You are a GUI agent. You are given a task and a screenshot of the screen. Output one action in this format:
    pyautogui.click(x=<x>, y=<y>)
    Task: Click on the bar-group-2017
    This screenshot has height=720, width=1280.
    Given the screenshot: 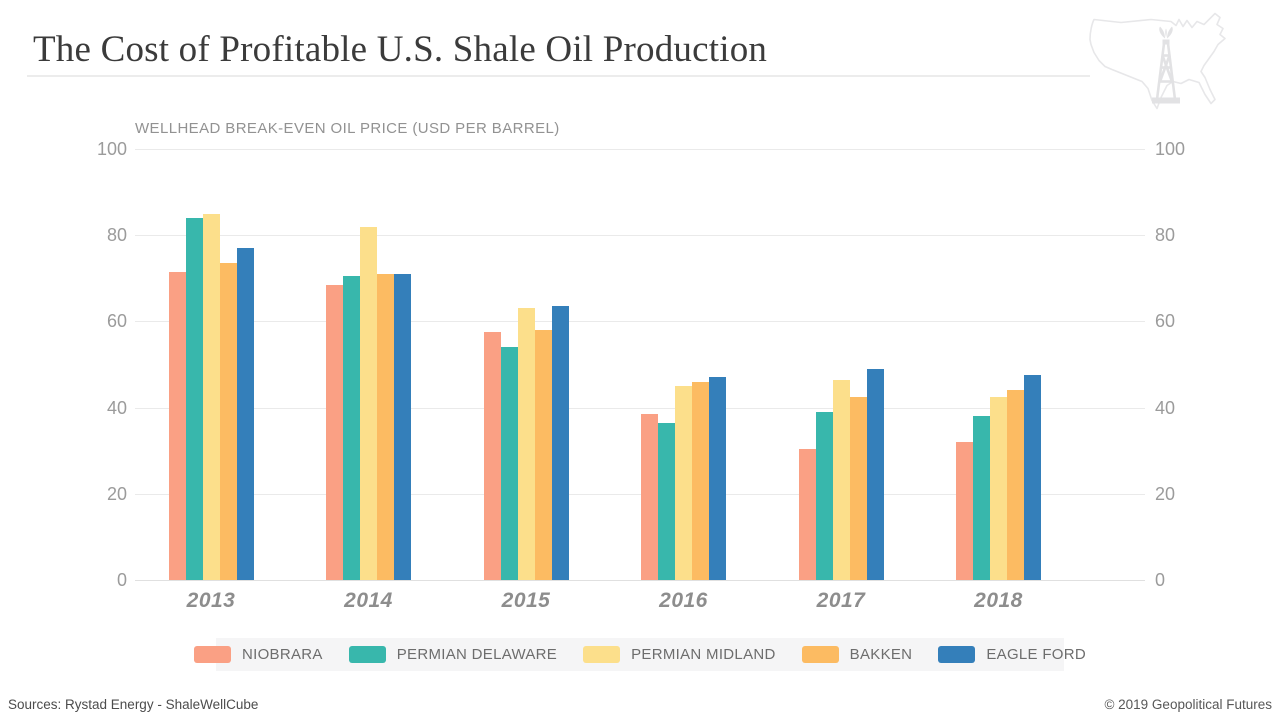 What is the action you would take?
    pyautogui.click(x=841, y=474)
    